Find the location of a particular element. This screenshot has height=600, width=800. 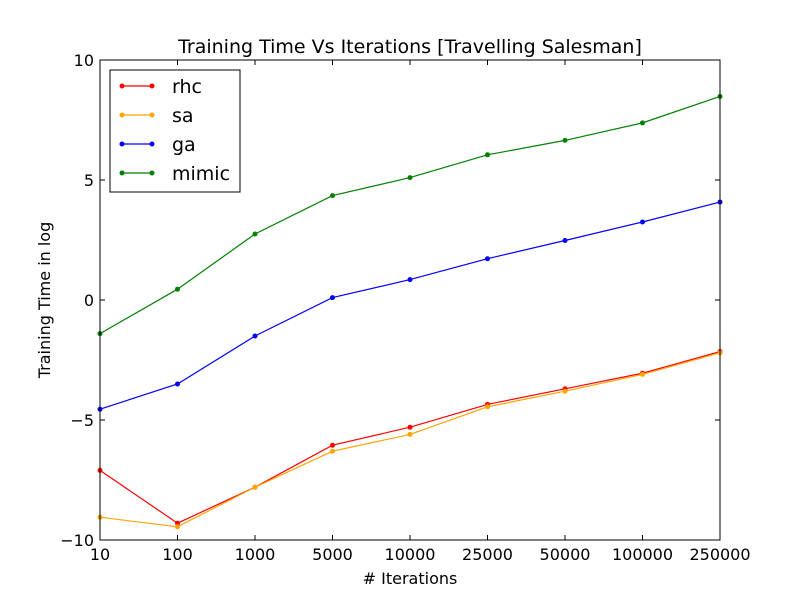

y-tick-label: −10 is located at coordinates (77, 540).